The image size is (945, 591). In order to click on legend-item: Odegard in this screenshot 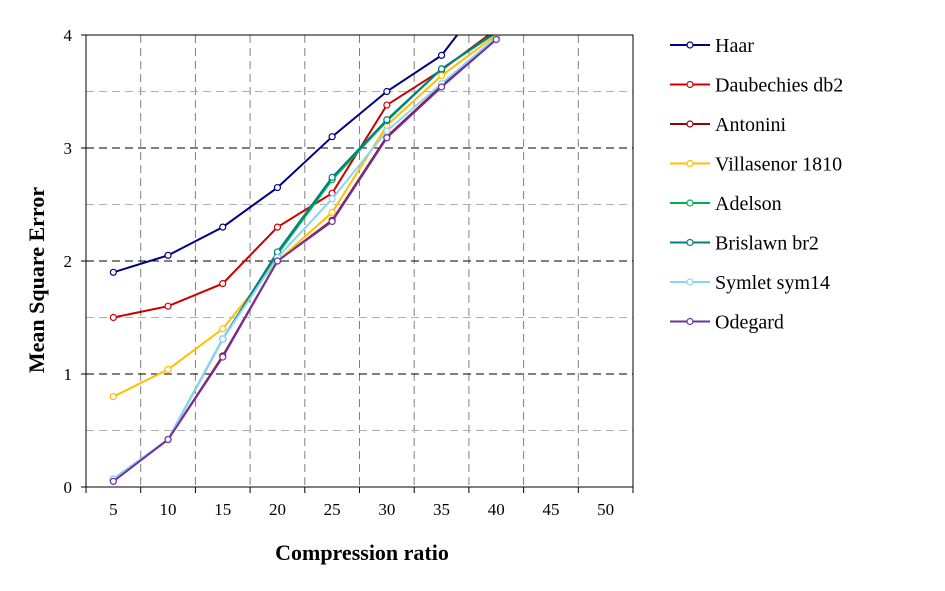, I will do `click(727, 323)`.